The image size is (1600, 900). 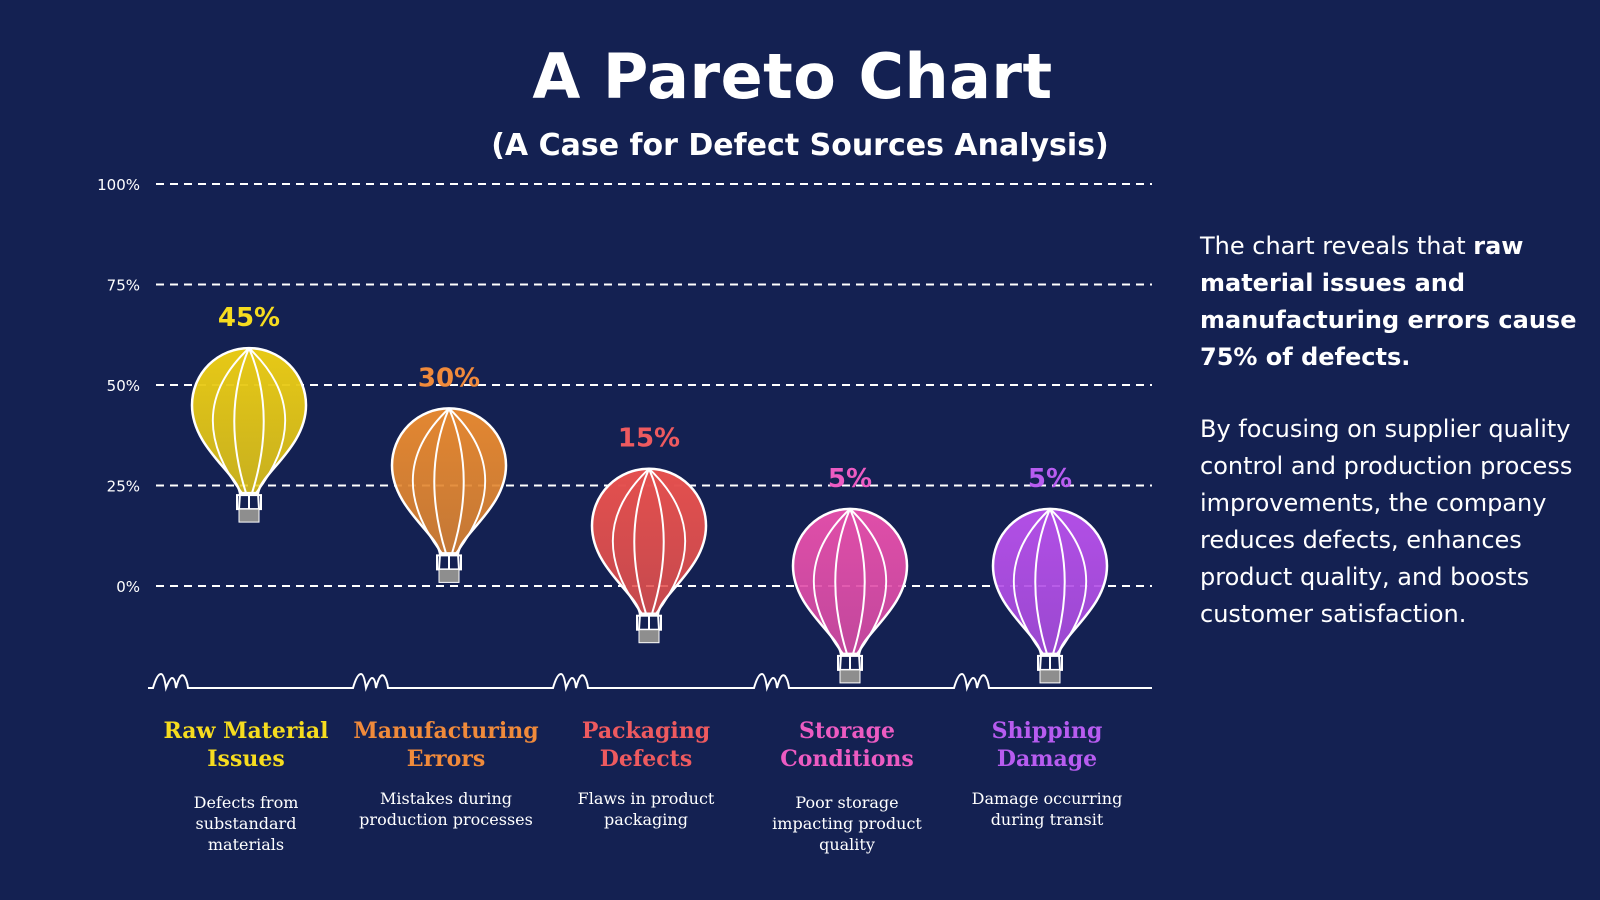 What do you see at coordinates (446, 798) in the screenshot?
I see `category-description-line: Mistakes during` at bounding box center [446, 798].